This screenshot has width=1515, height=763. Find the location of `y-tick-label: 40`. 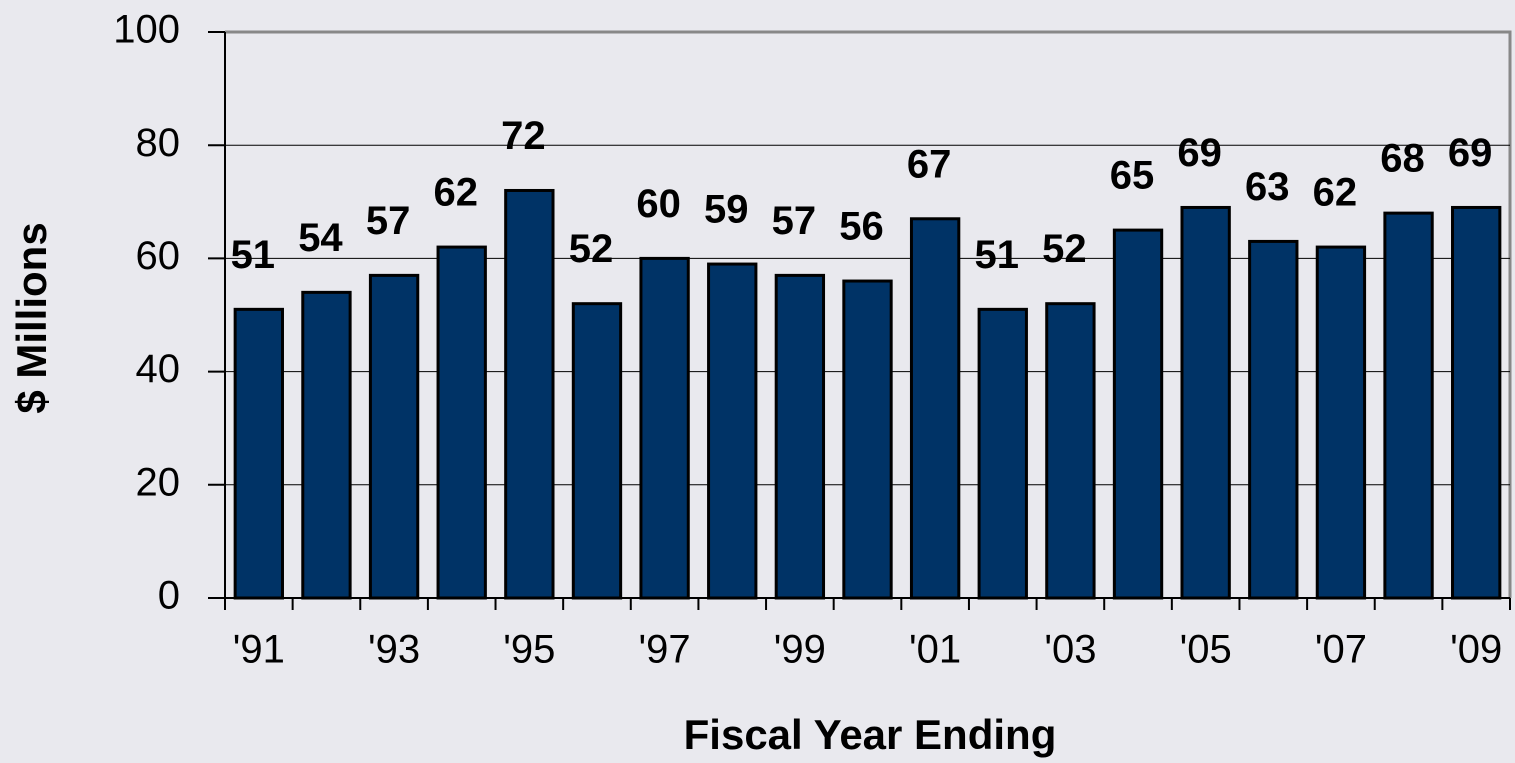

y-tick-label: 40 is located at coordinates (158, 369).